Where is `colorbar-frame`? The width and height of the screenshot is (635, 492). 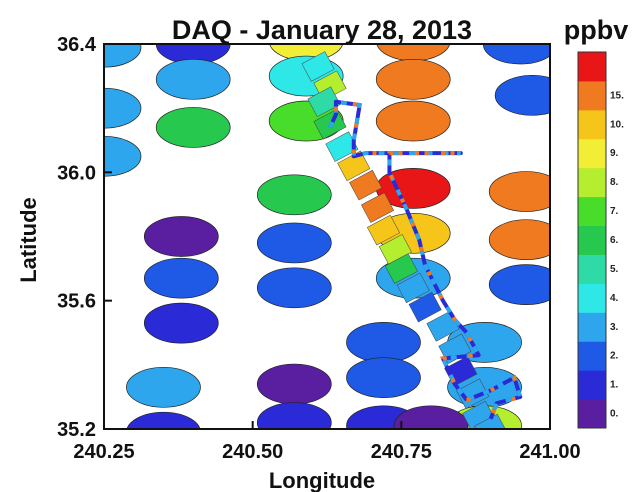 colorbar-frame is located at coordinates (592, 240).